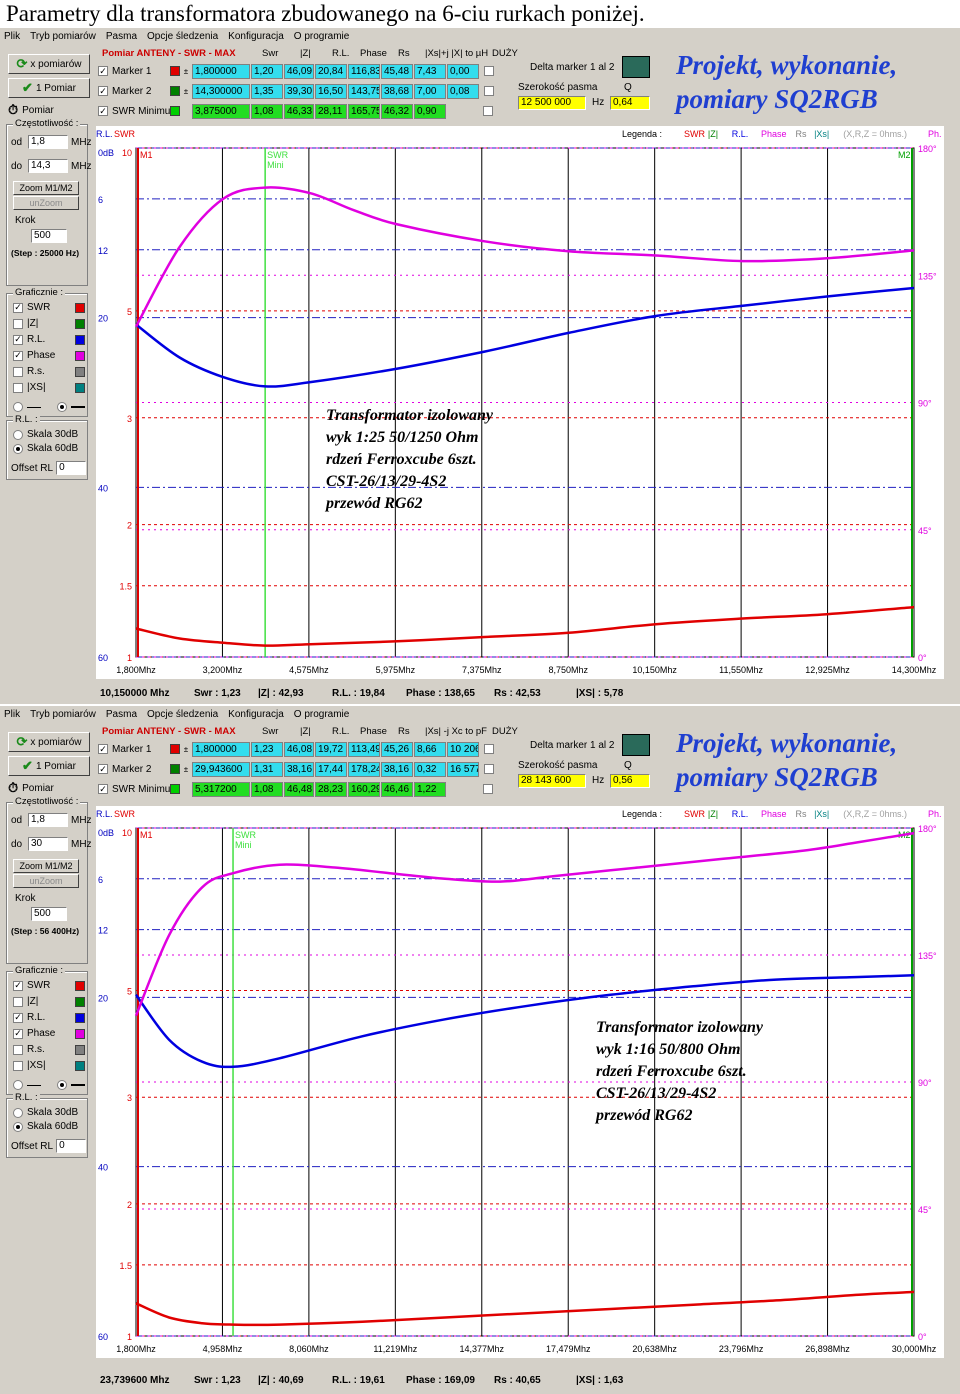 The image size is (960, 1394). What do you see at coordinates (48, 166) in the screenshot?
I see `do-input: 14,3` at bounding box center [48, 166].